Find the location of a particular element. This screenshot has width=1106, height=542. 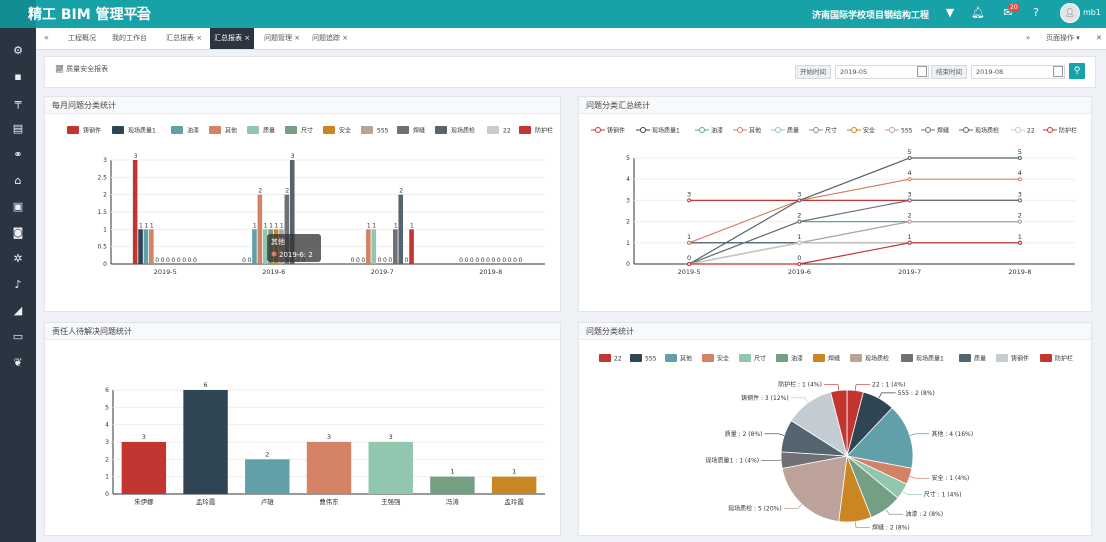

tab-next-icon: » is located at coordinates (1028, 38).